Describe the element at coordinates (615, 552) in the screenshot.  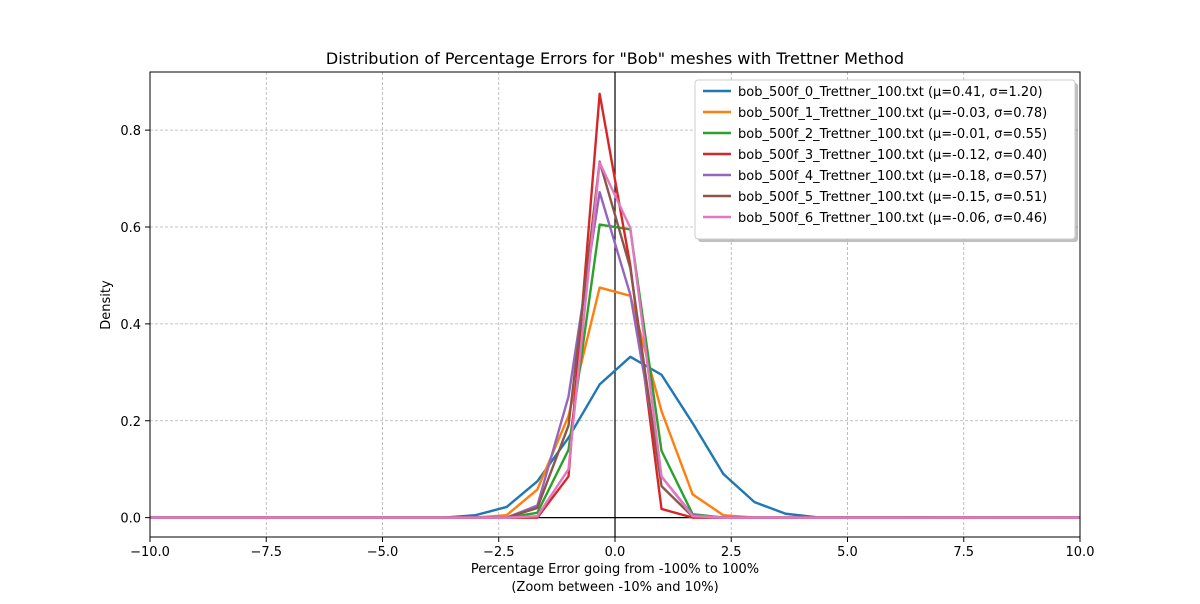
I see `x-tick-label: 0.0` at that location.